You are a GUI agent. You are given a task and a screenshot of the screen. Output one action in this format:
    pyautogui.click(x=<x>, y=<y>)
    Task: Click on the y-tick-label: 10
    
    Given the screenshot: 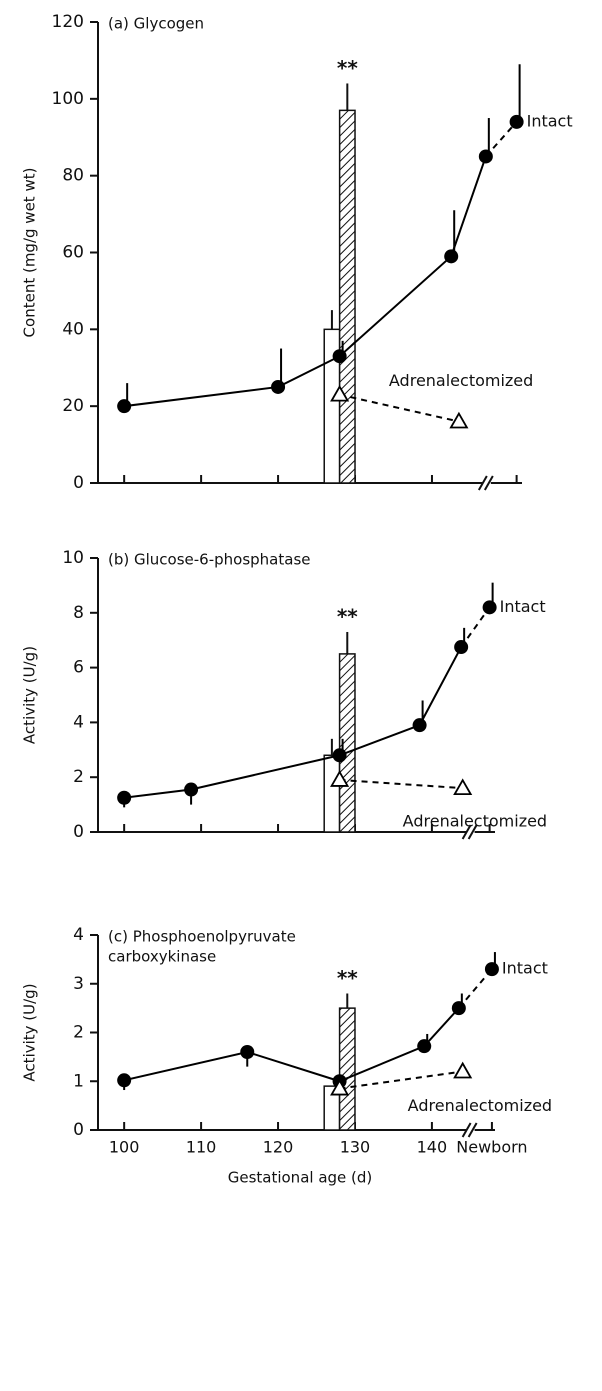 What is the action you would take?
    pyautogui.click(x=73, y=558)
    